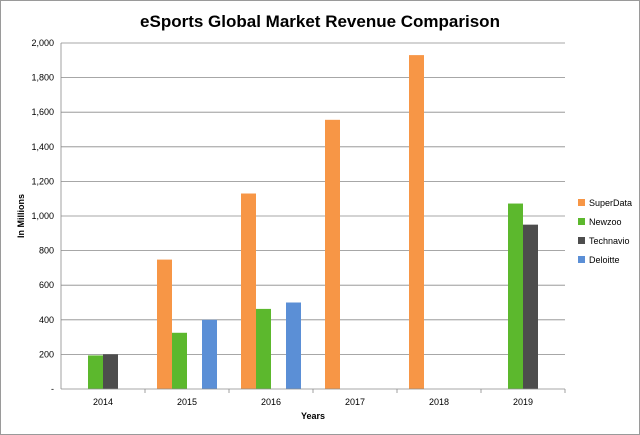 The image size is (640, 435). What do you see at coordinates (110, 371) in the screenshot?
I see `bar-technavio-2014` at bounding box center [110, 371].